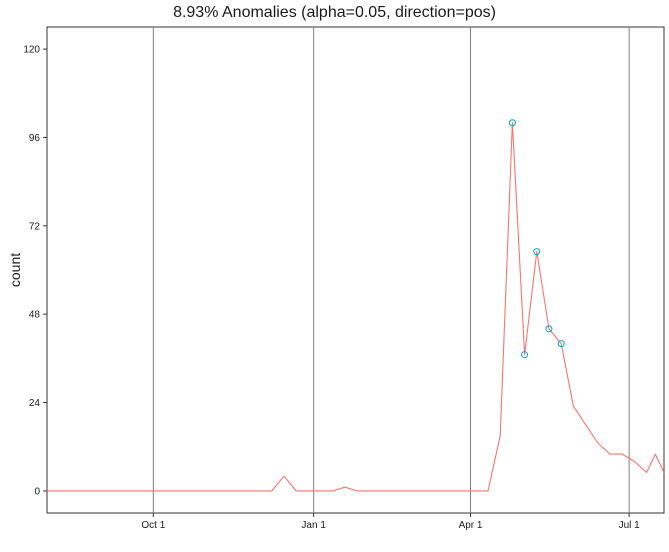  I want to click on y-axis: 0 24 48 72 96 120, so click(35, 271).